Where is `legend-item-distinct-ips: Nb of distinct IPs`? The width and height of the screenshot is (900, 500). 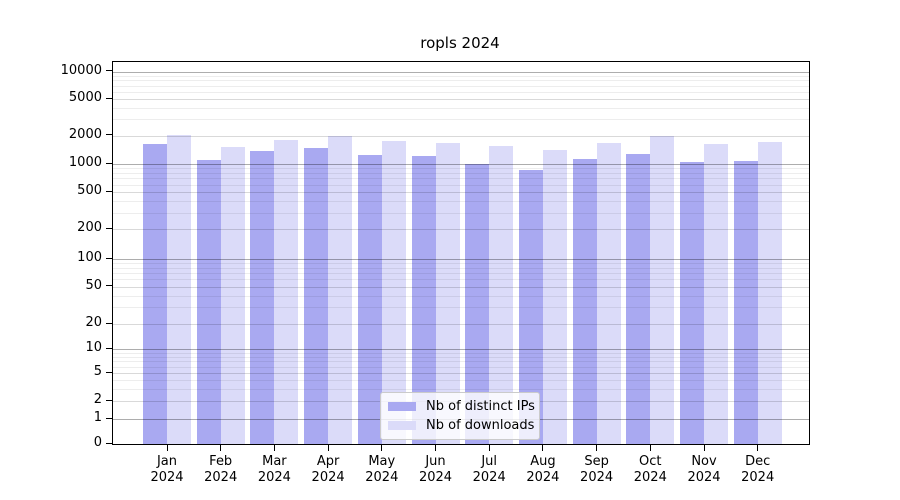
legend-item-distinct-ips: Nb of distinct IPs is located at coordinates (461, 406).